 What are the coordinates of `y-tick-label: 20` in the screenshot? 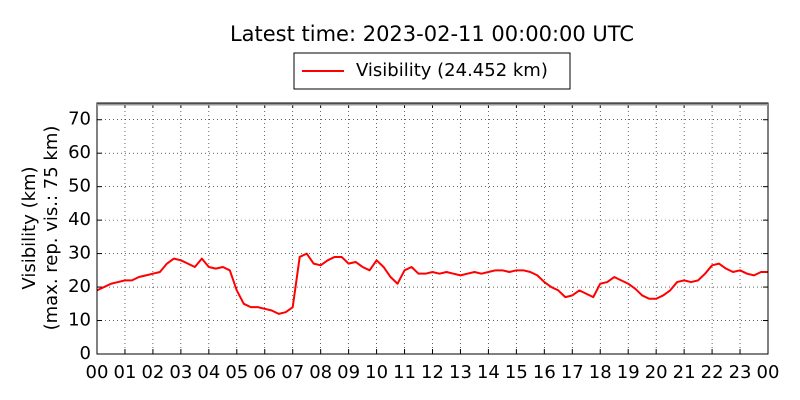 It's located at (79, 286).